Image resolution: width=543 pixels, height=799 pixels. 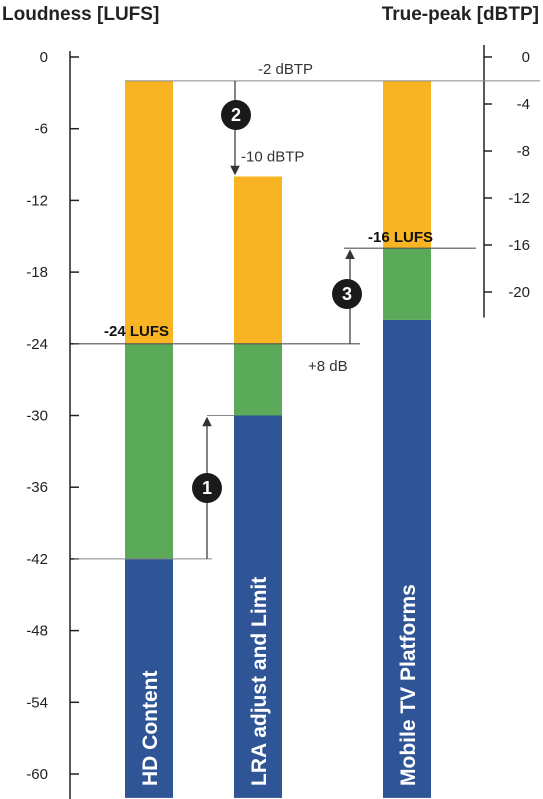 What do you see at coordinates (37, 631) in the screenshot?
I see `left-tick-label: -48` at bounding box center [37, 631].